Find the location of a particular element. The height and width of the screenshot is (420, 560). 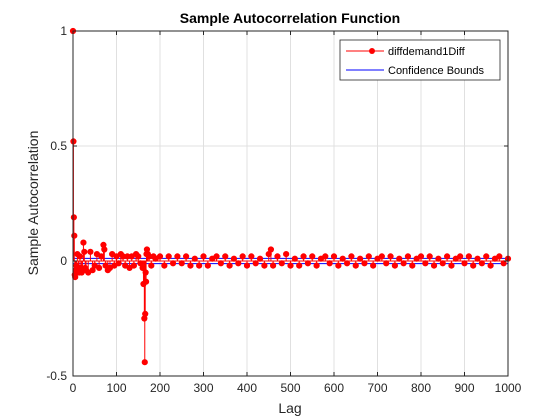

chart-title: Sample Autocorrelation Function is located at coordinates (290, 18).